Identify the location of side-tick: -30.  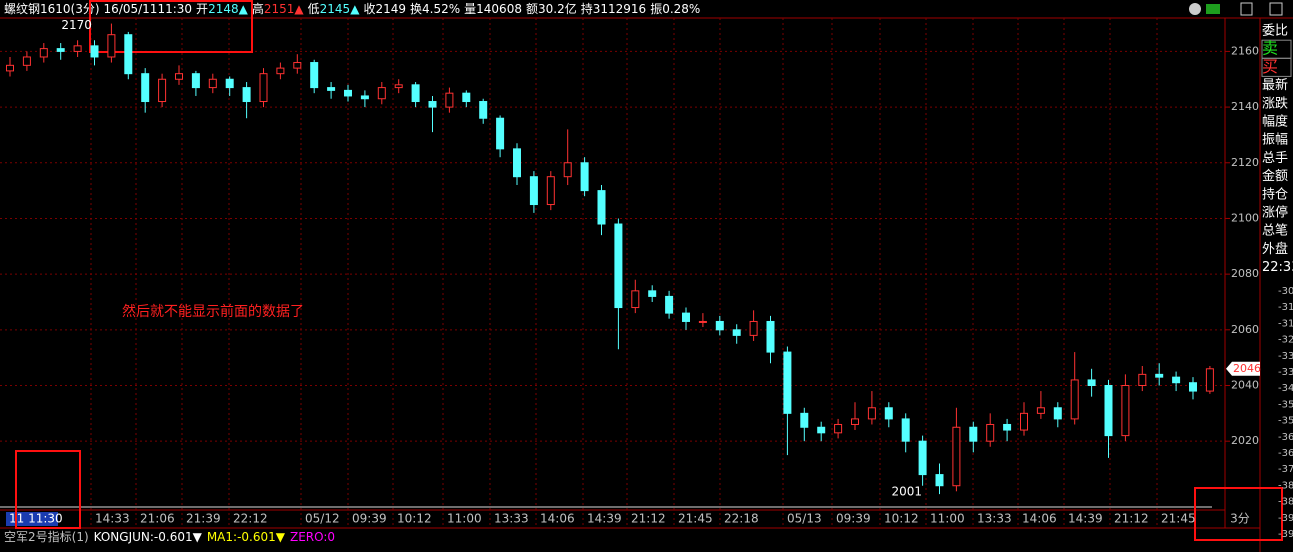
(1285, 291).